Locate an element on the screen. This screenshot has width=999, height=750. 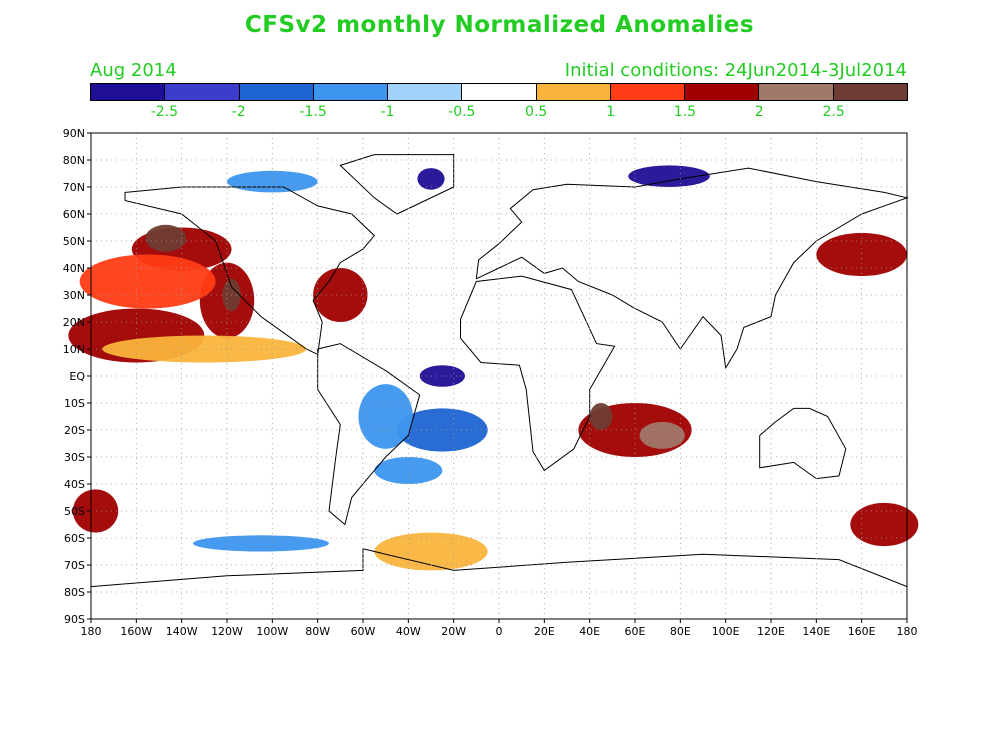
colorbar-label: -1.5 is located at coordinates (313, 112).